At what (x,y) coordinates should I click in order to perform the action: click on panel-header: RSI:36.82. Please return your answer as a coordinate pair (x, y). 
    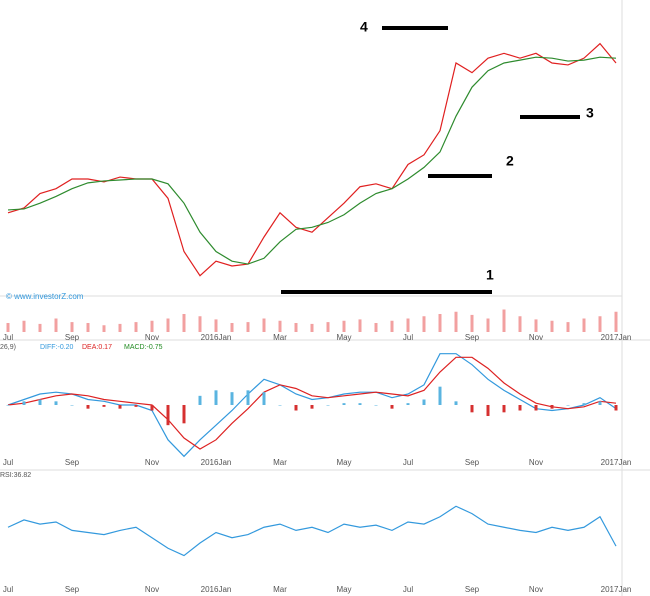
    Looking at the image, I should click on (15, 475).